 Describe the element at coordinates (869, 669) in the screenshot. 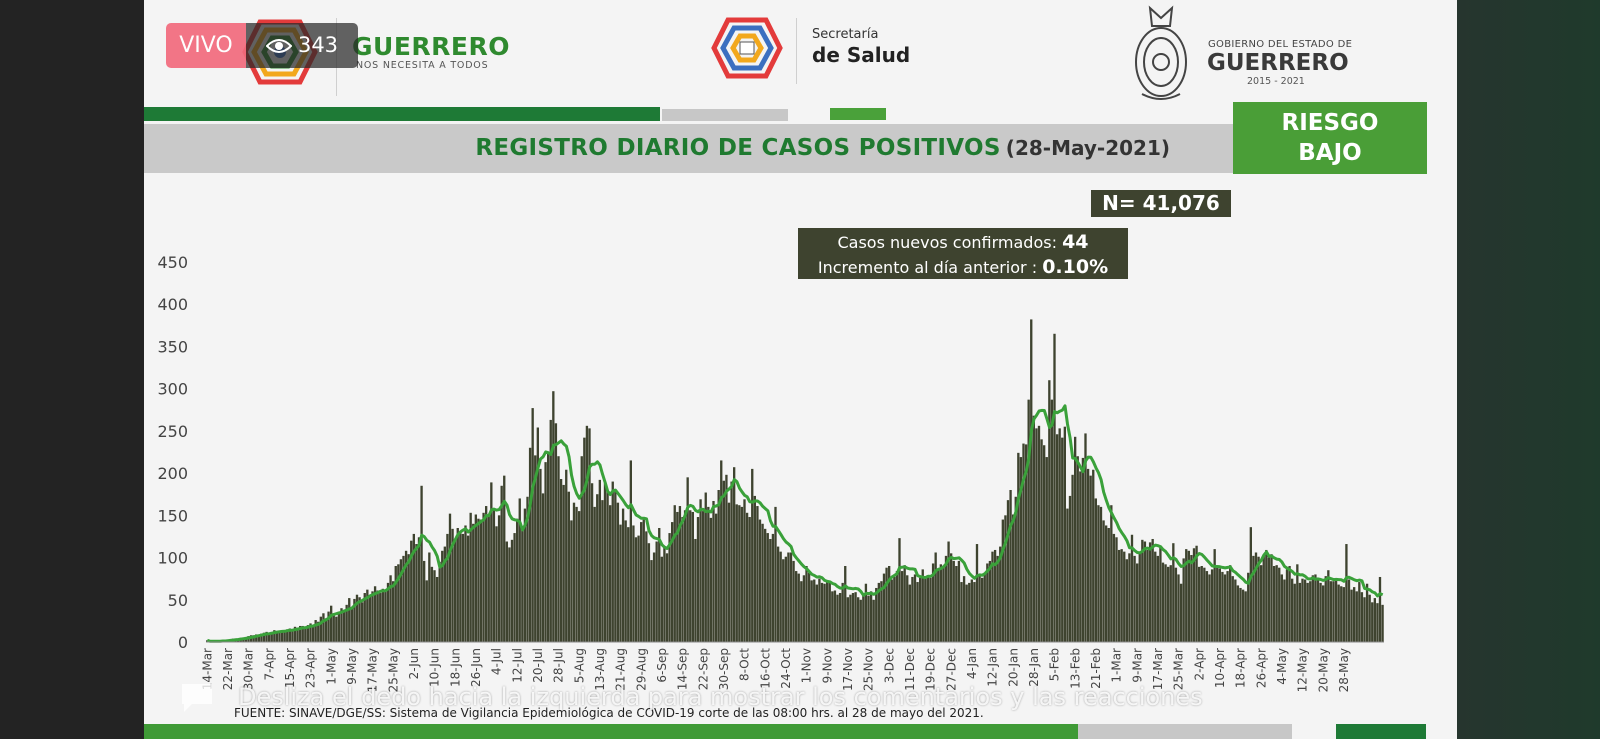

I see `x-tick-label: 25-Nov` at that location.